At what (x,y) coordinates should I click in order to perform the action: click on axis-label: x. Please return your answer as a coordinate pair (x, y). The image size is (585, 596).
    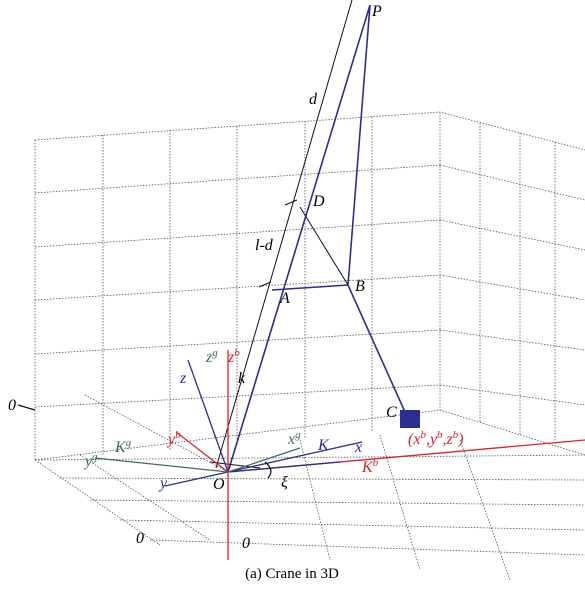
    Looking at the image, I should click on (358, 447).